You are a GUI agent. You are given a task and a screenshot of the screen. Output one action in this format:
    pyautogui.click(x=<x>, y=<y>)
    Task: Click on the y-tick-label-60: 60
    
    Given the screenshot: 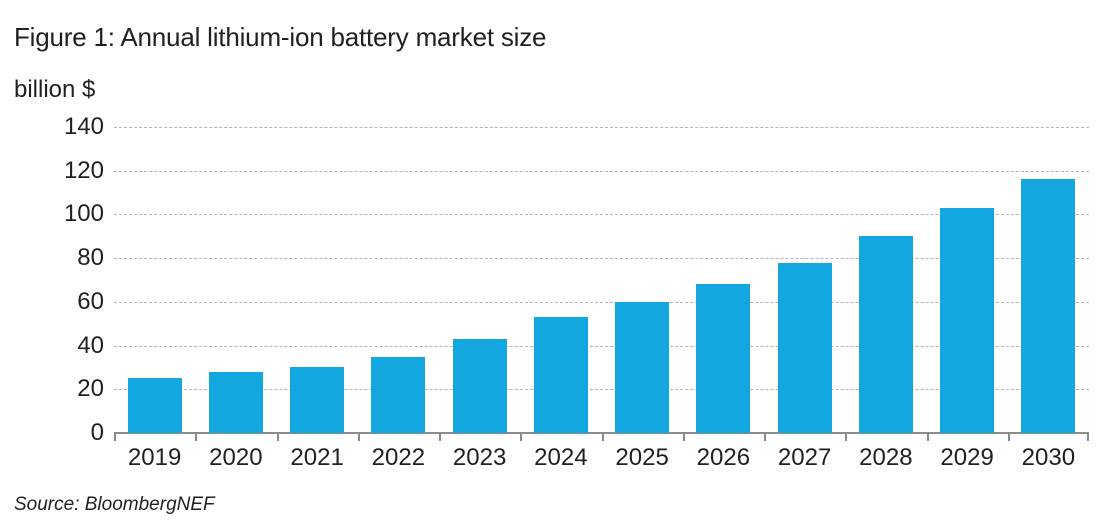 What is the action you would take?
    pyautogui.click(x=90, y=301)
    